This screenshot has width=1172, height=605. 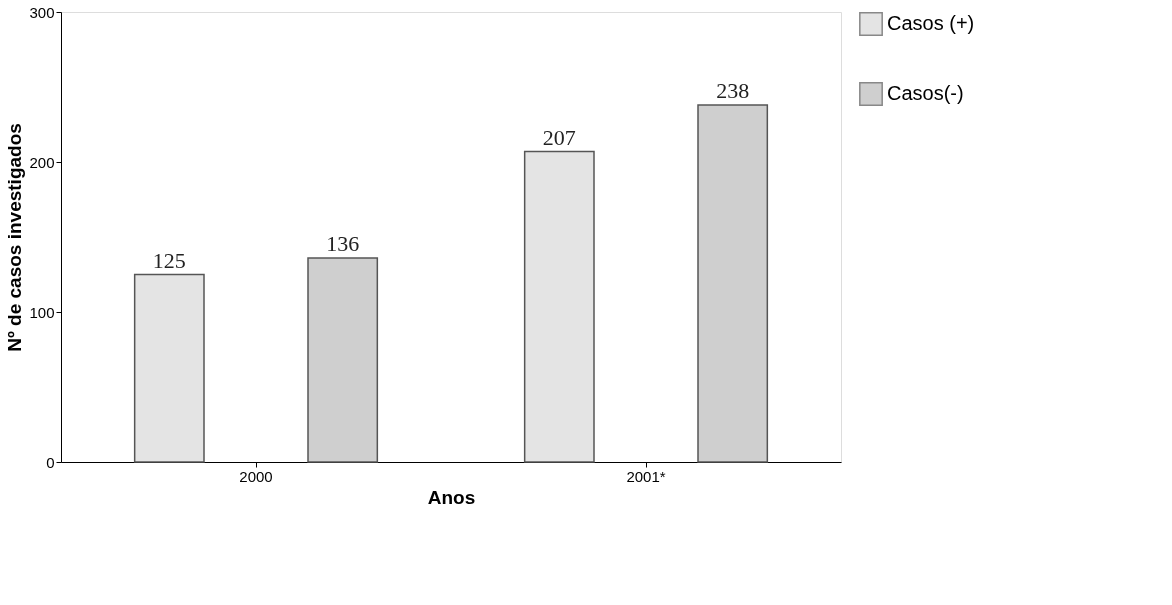 What do you see at coordinates (559, 137) in the screenshot?
I see `data-label: 207` at bounding box center [559, 137].